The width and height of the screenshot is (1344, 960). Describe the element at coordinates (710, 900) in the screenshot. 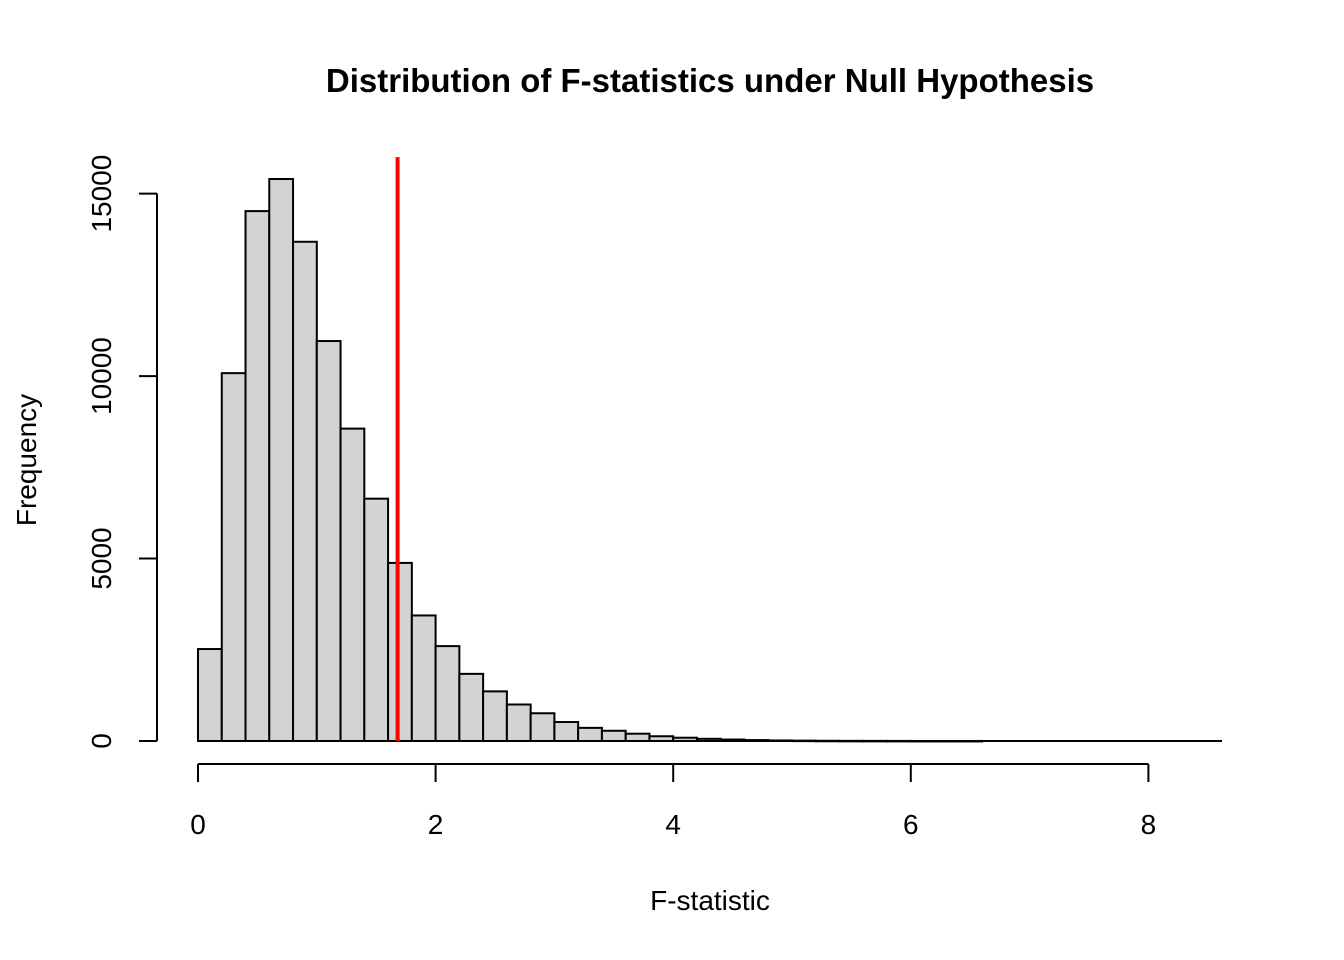

I see `x-axis-label: F-statistic` at that location.